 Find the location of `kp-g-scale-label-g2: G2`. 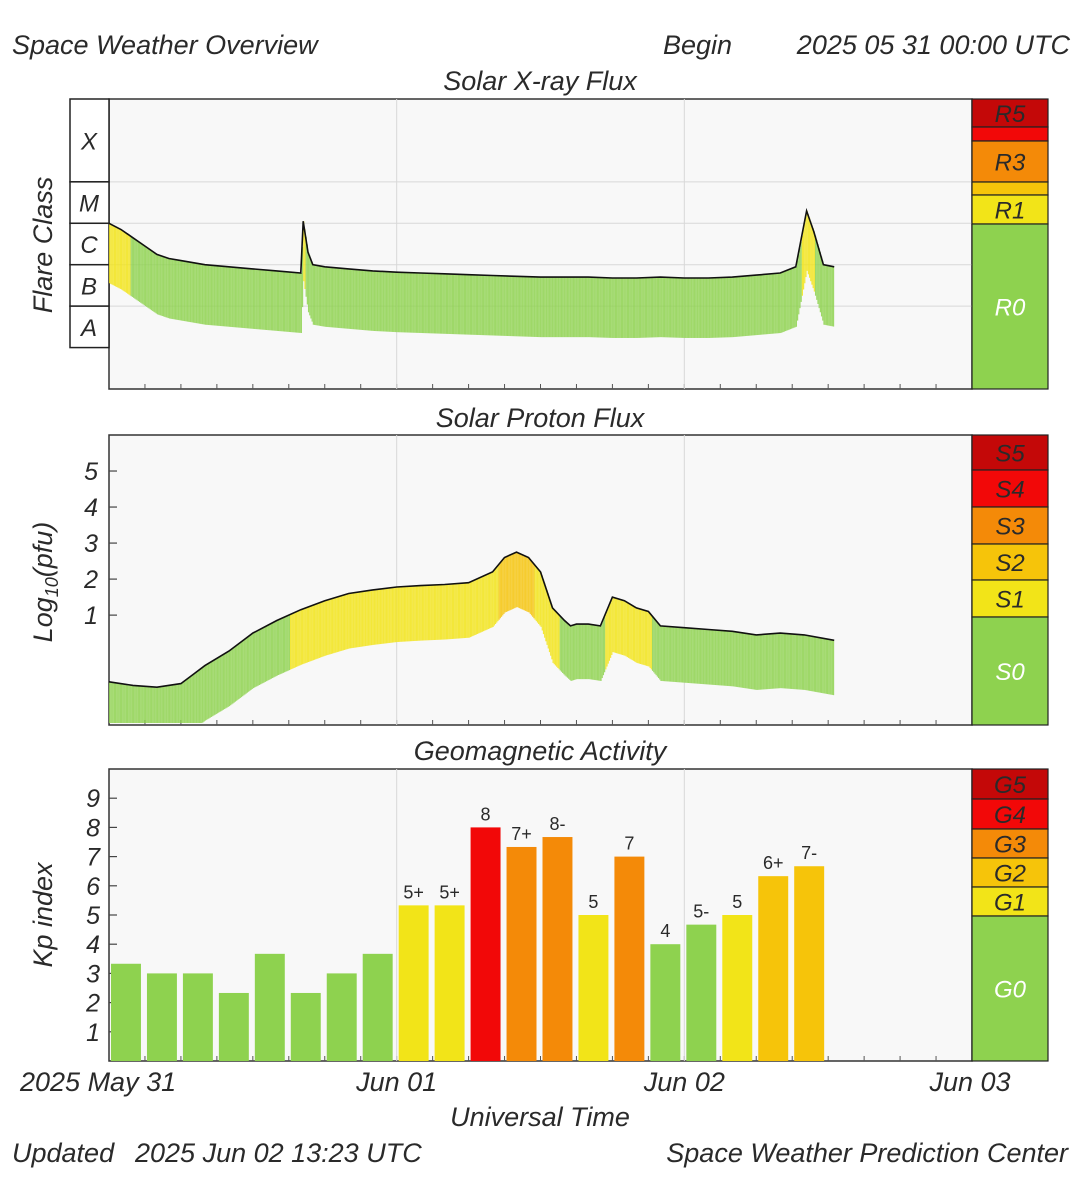

kp-g-scale-label-g2: G2 is located at coordinates (1010, 874).